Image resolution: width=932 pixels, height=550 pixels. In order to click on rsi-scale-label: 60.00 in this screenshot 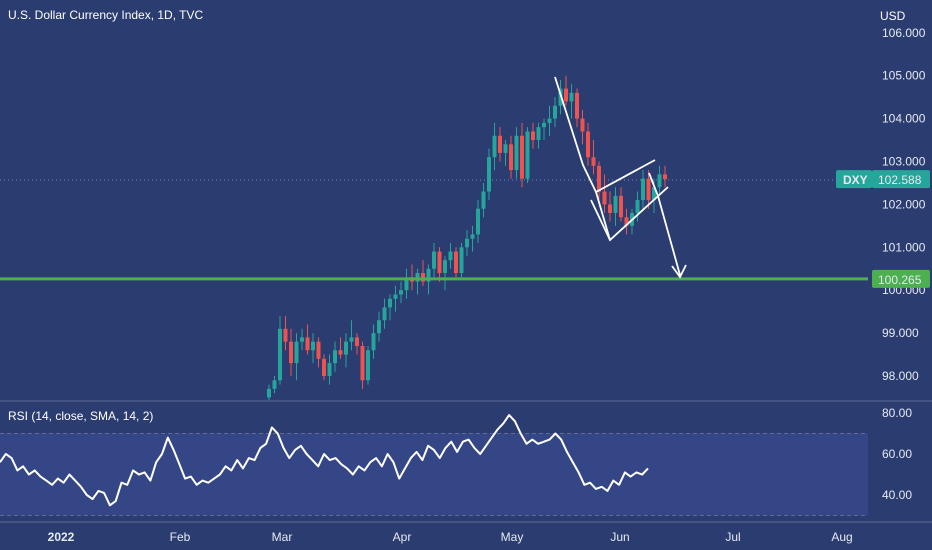, I will do `click(897, 454)`.